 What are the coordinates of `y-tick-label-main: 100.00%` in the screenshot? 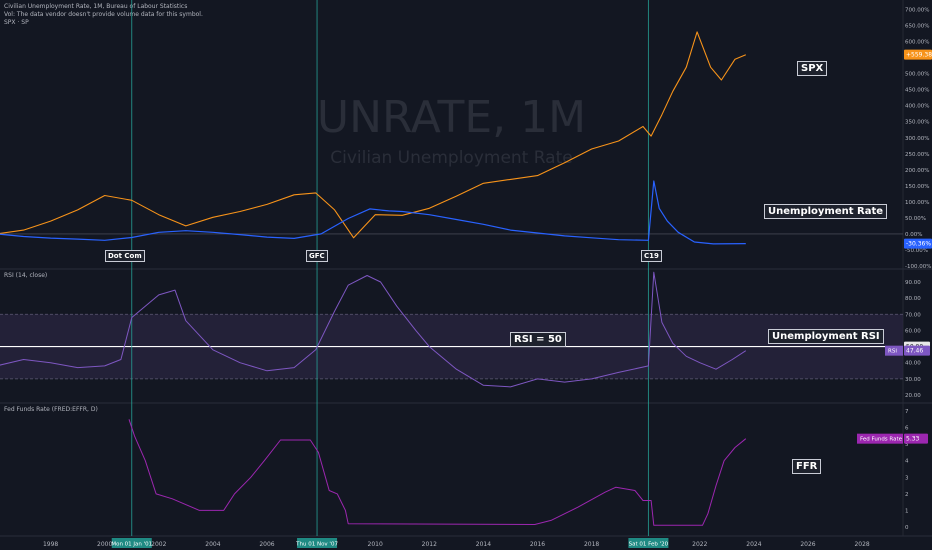 It's located at (917, 203).